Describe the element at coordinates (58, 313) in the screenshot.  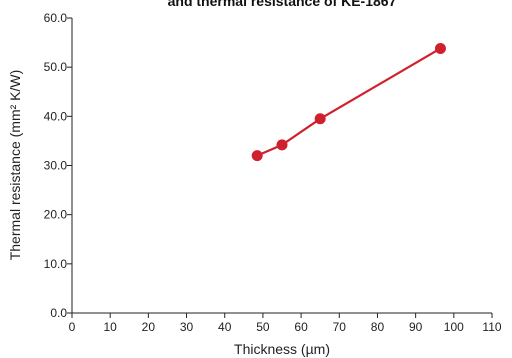
I see `y-tick-label: 0.0` at that location.